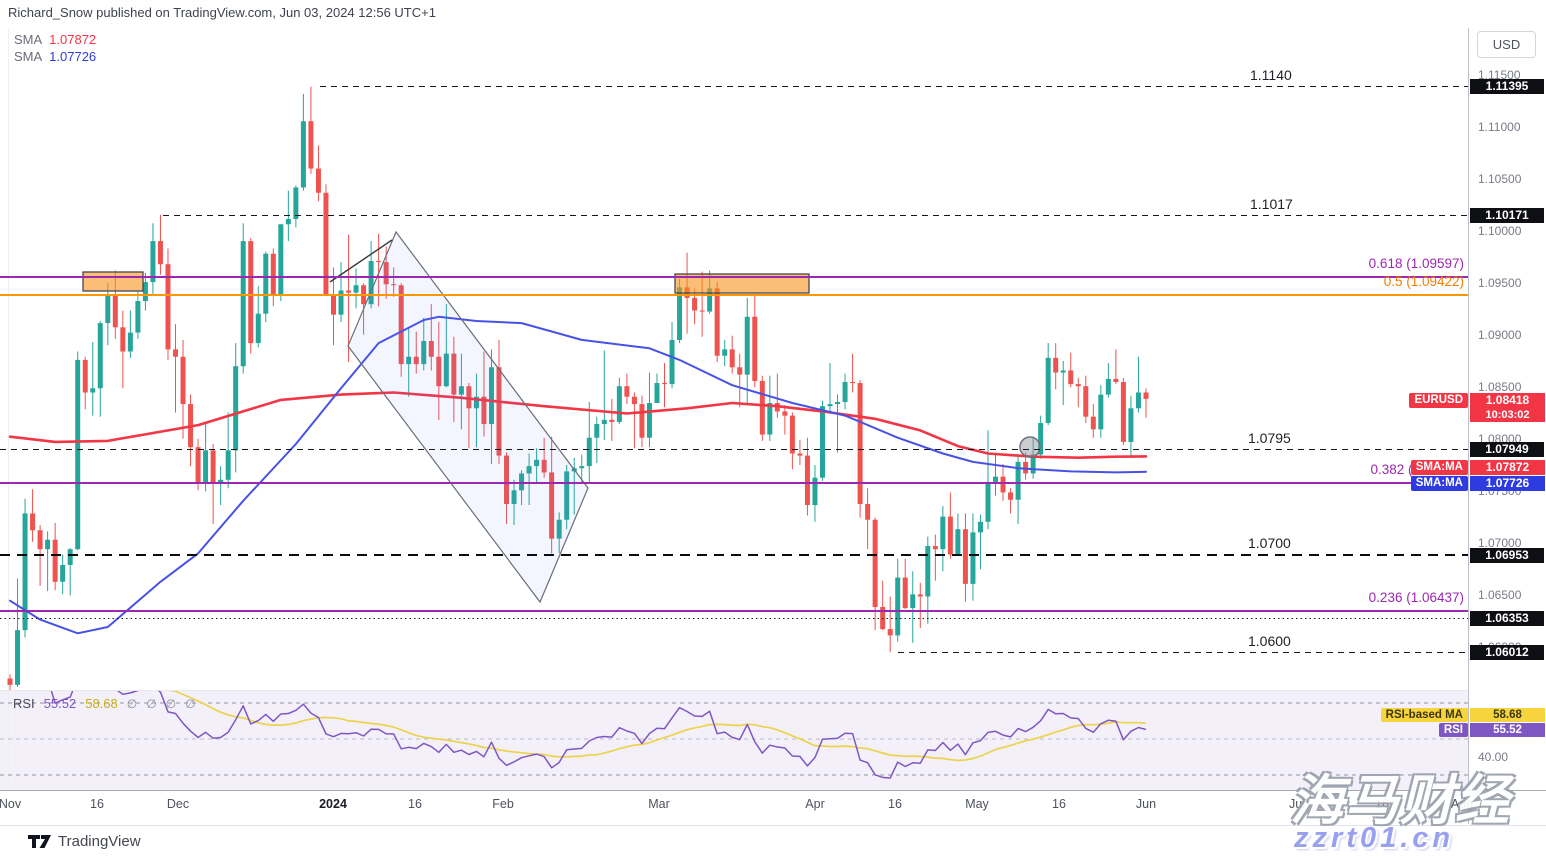 This screenshot has width=1546, height=857. What do you see at coordinates (815, 804) in the screenshot?
I see `time-axis-tick: Apr` at bounding box center [815, 804].